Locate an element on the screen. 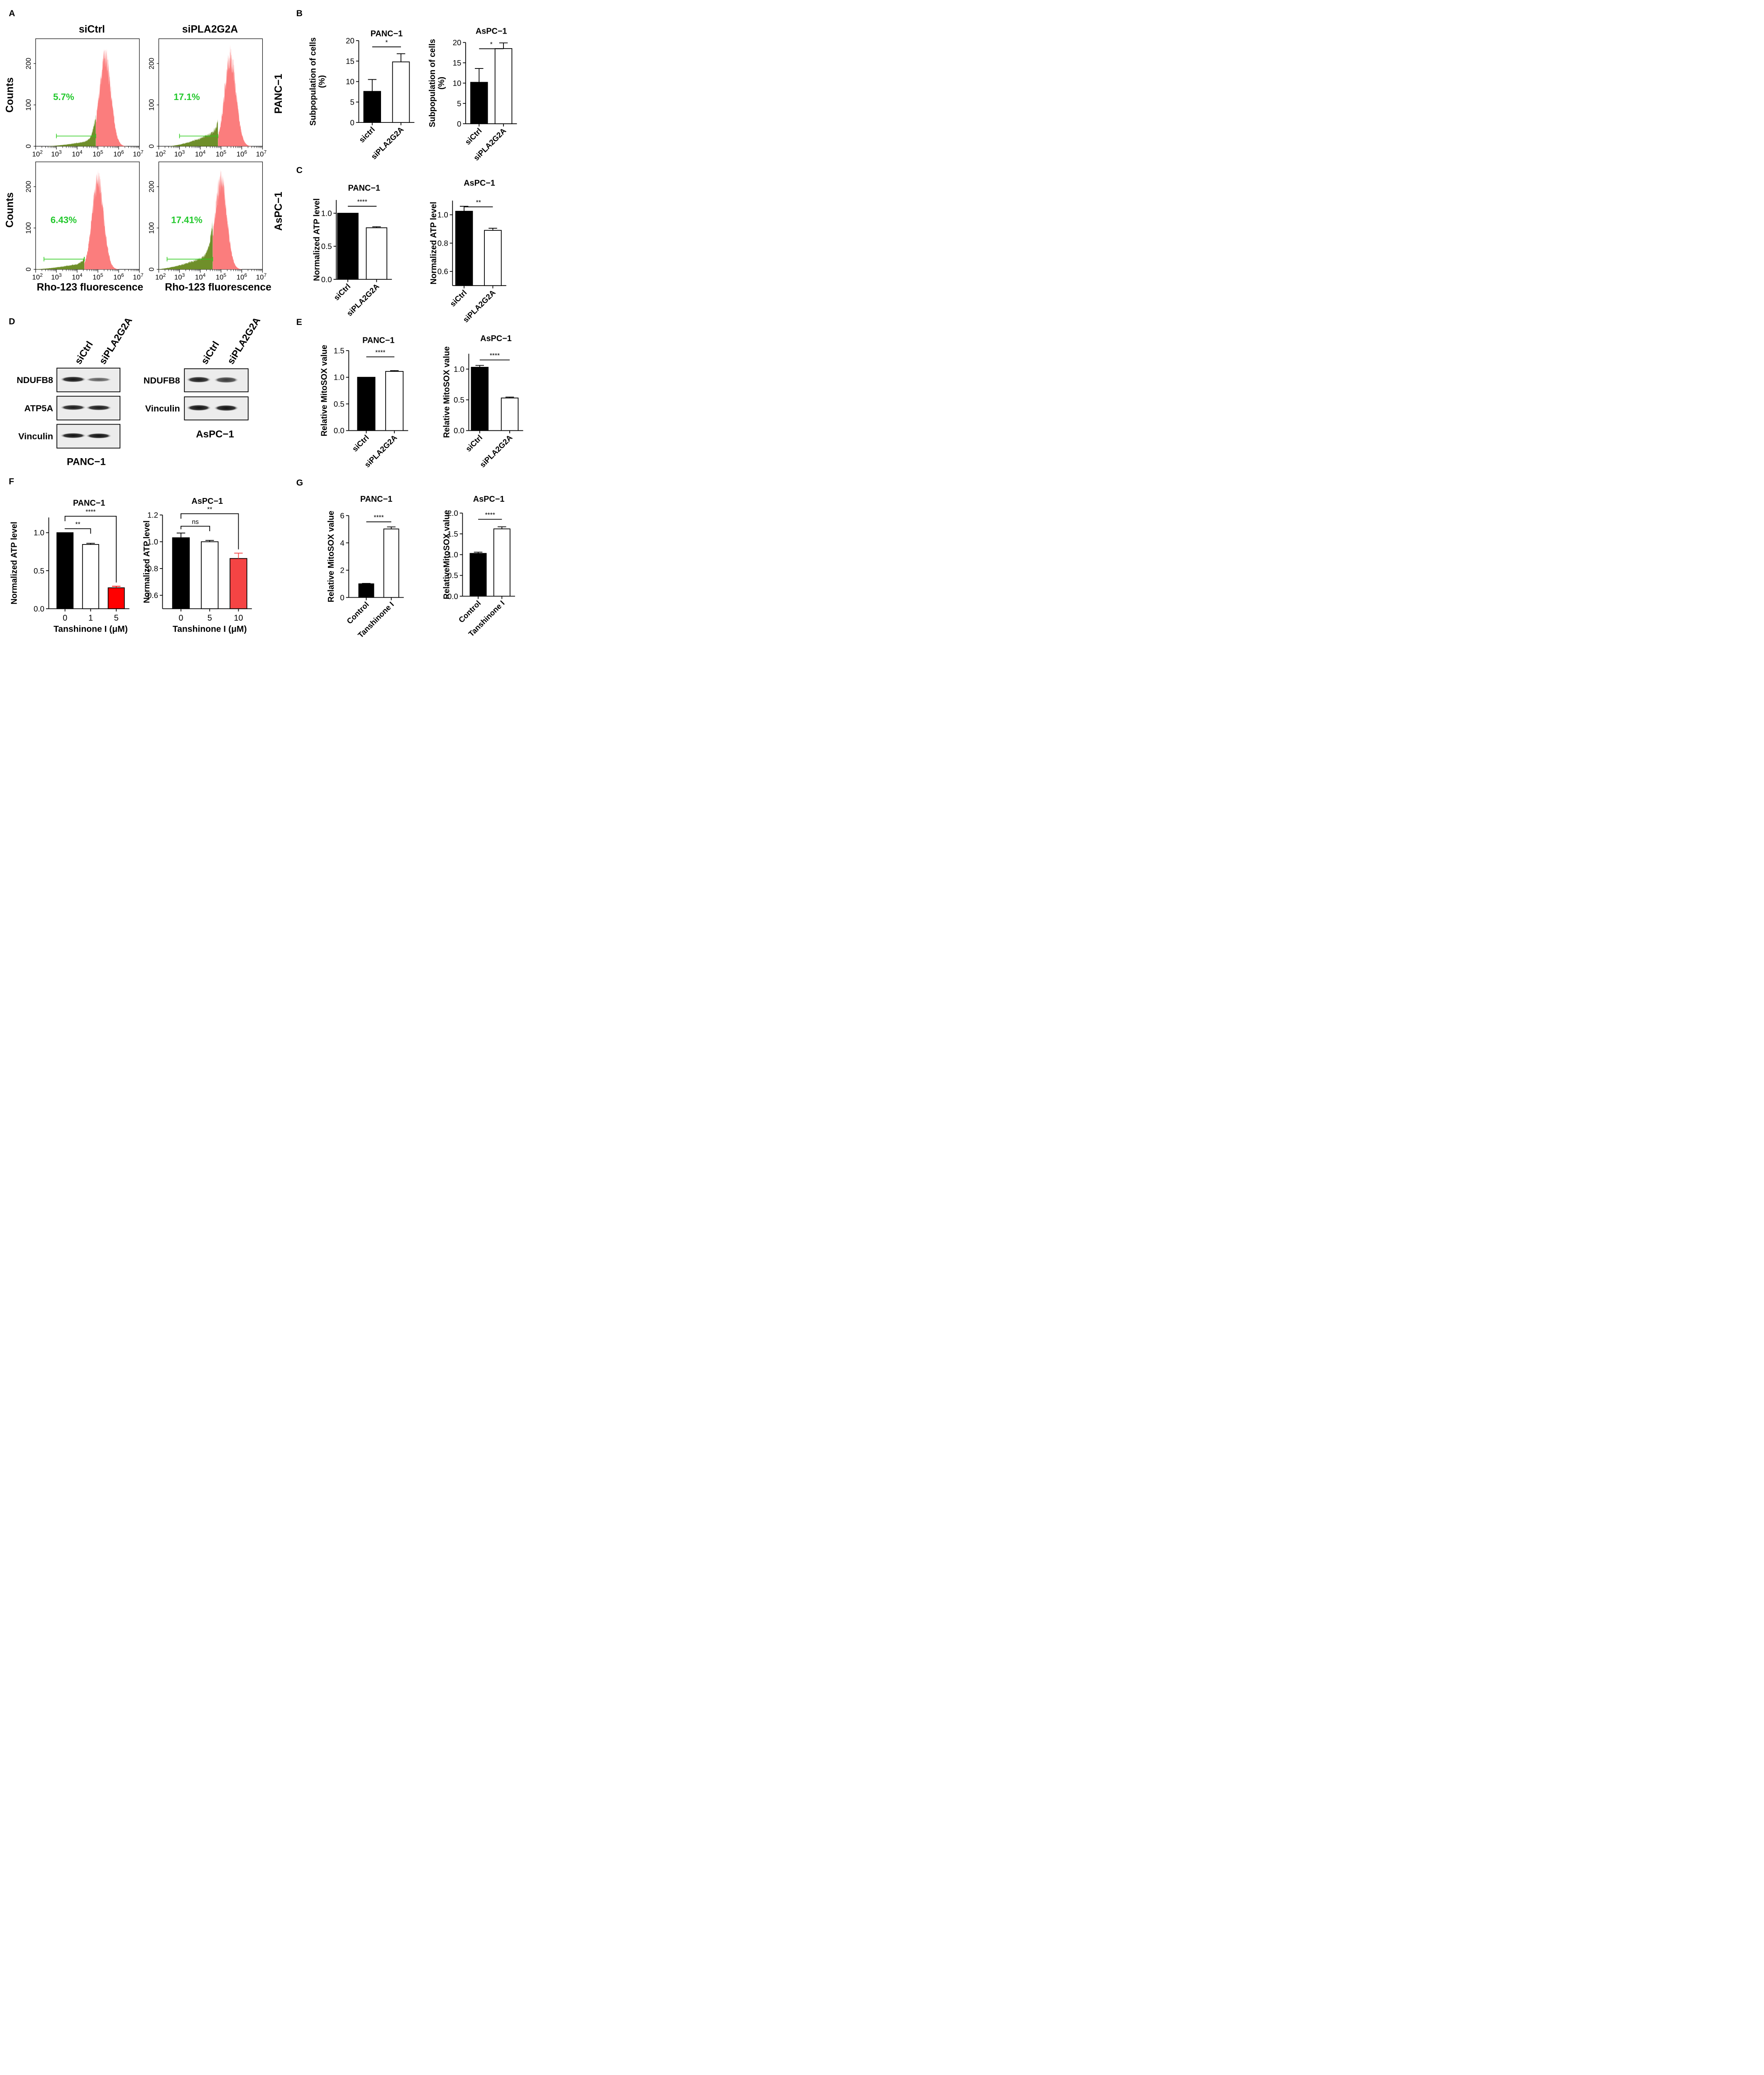  category-label: 10 is located at coordinates (238, 617).